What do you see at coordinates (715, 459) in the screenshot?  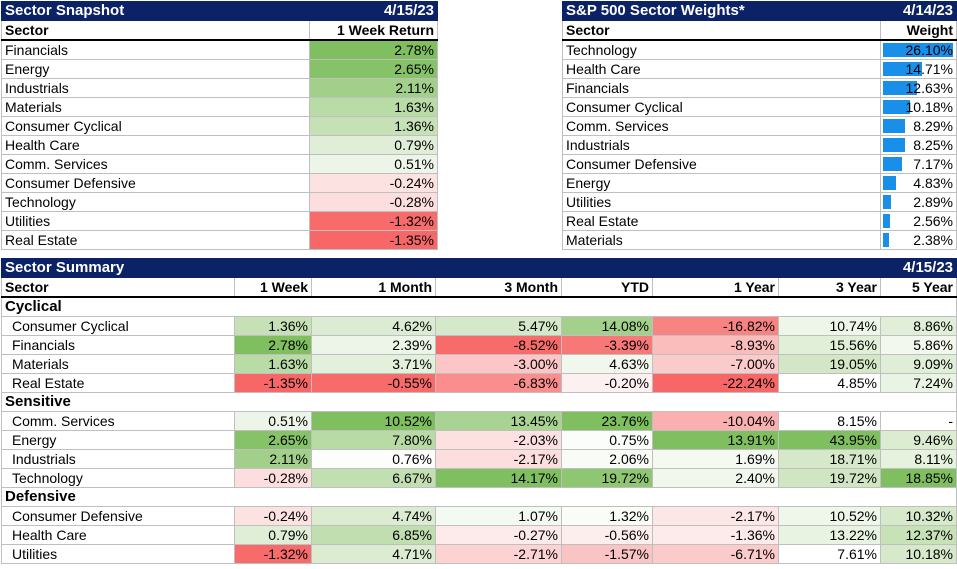 I see `return-cell: 1.69%` at bounding box center [715, 459].